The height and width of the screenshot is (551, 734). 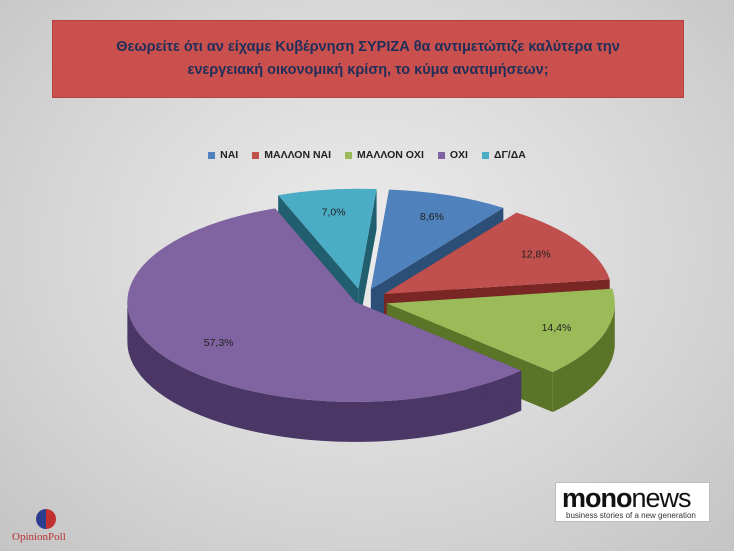 I want to click on pie-slice-ΜΑΛΛΟΝ ΝΑΙ, so click(x=497, y=253).